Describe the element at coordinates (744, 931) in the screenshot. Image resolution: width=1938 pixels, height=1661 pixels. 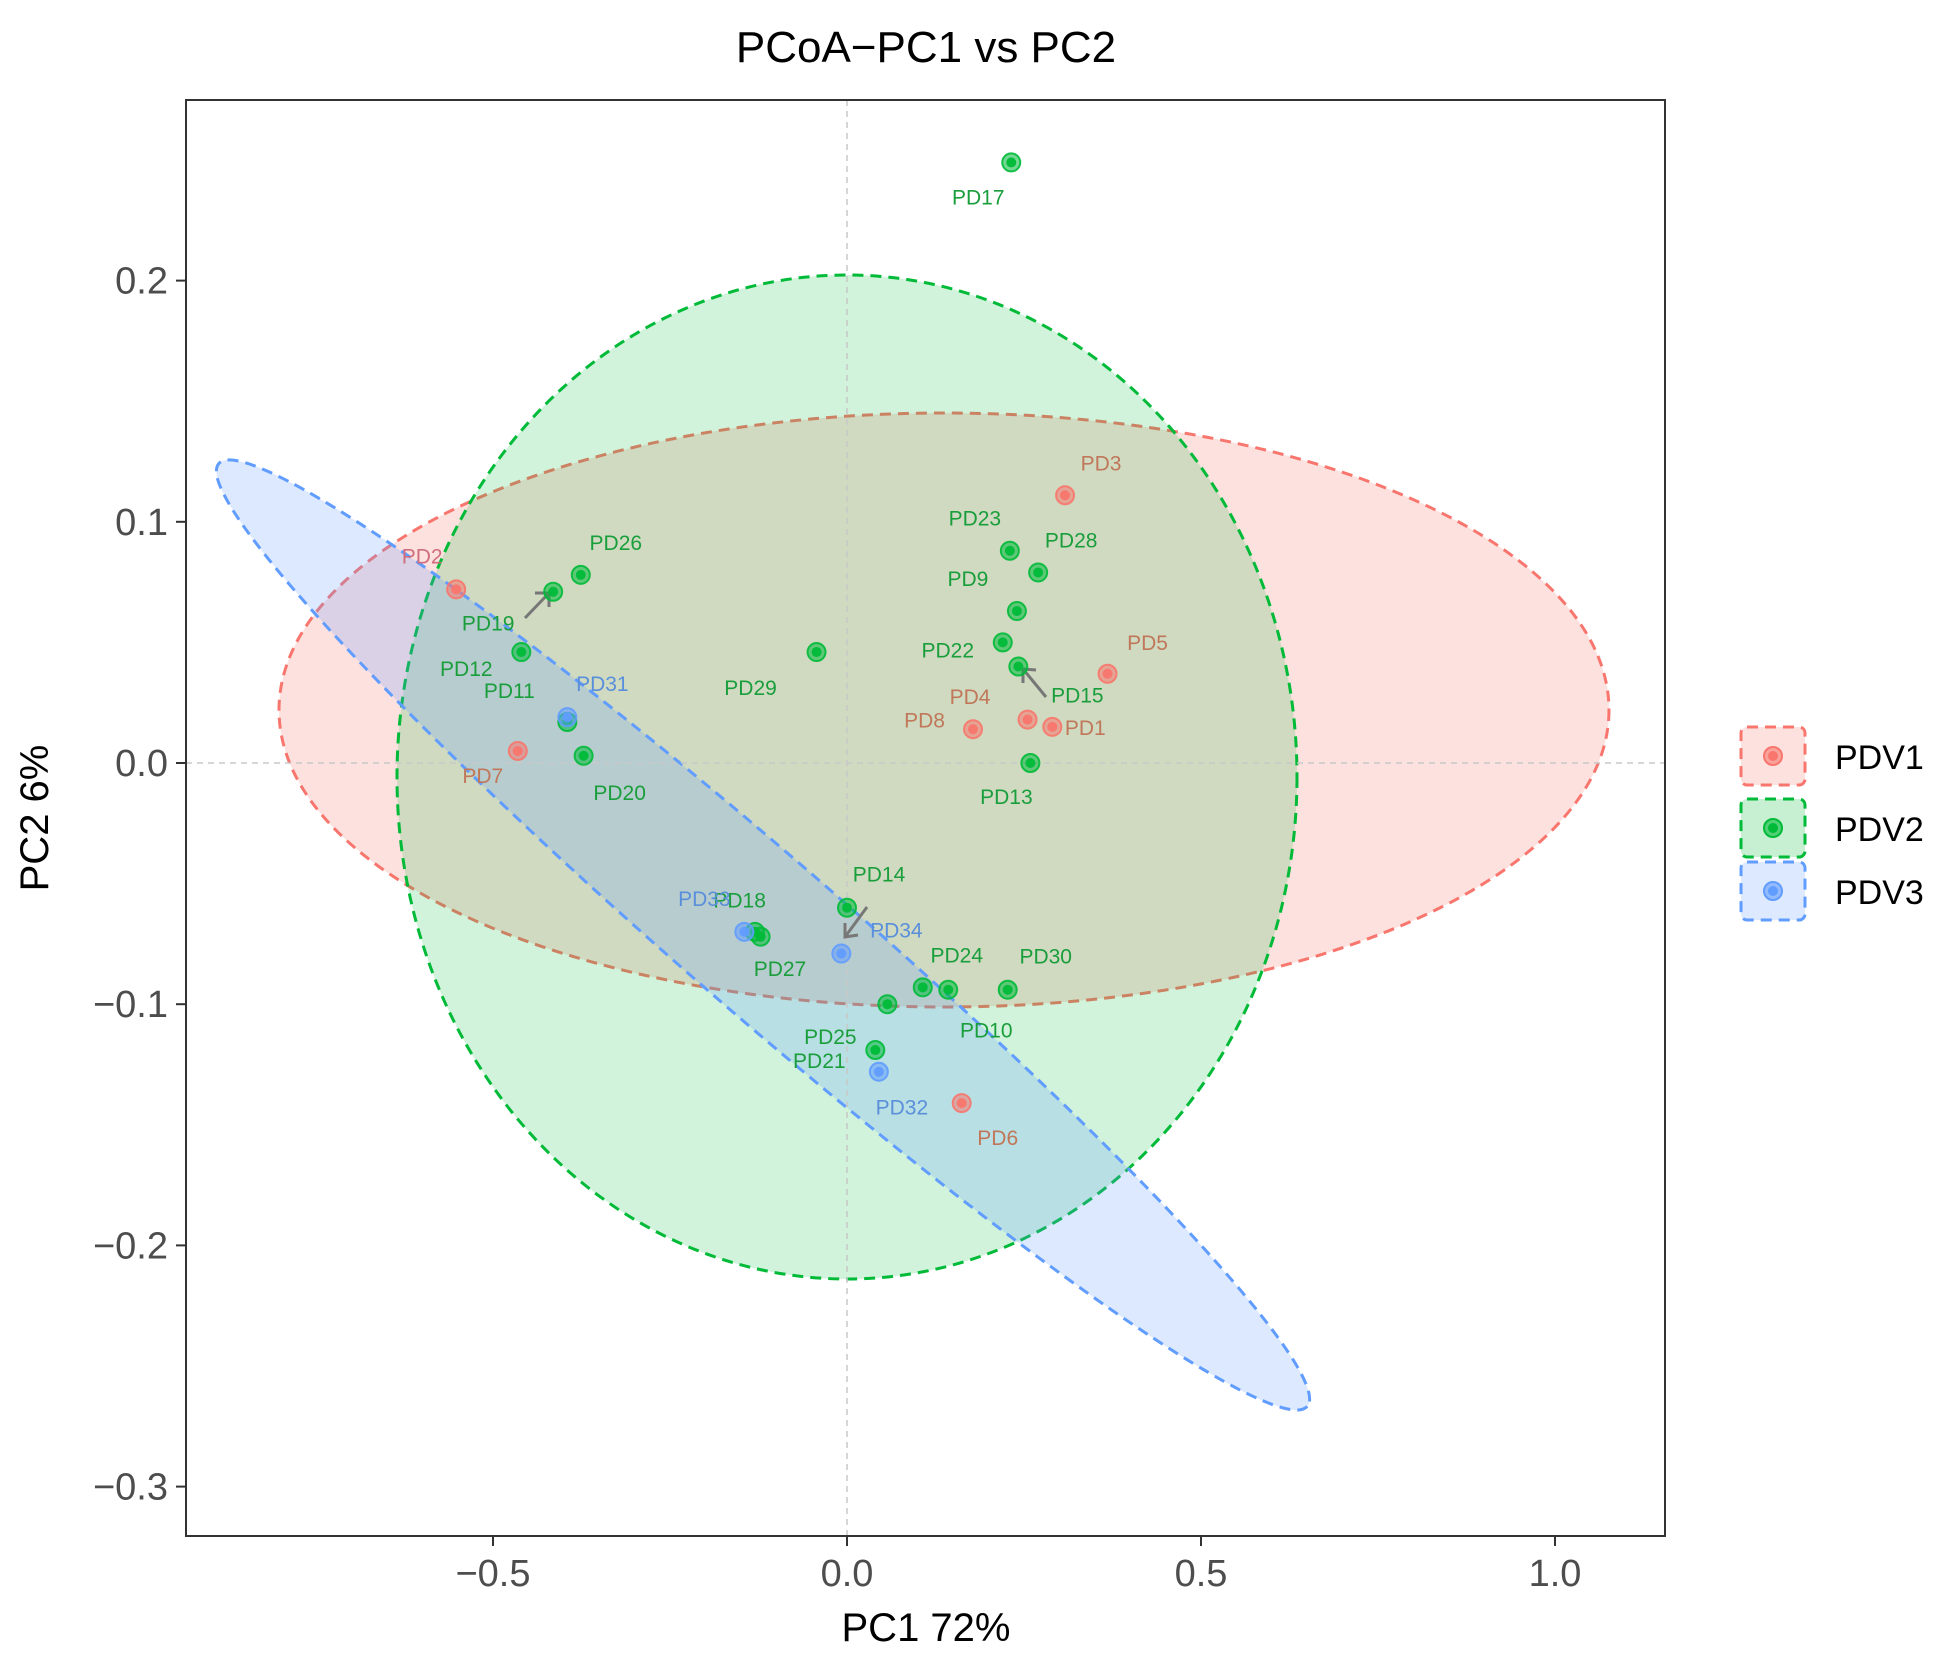
I see `data-point-pd33` at that location.